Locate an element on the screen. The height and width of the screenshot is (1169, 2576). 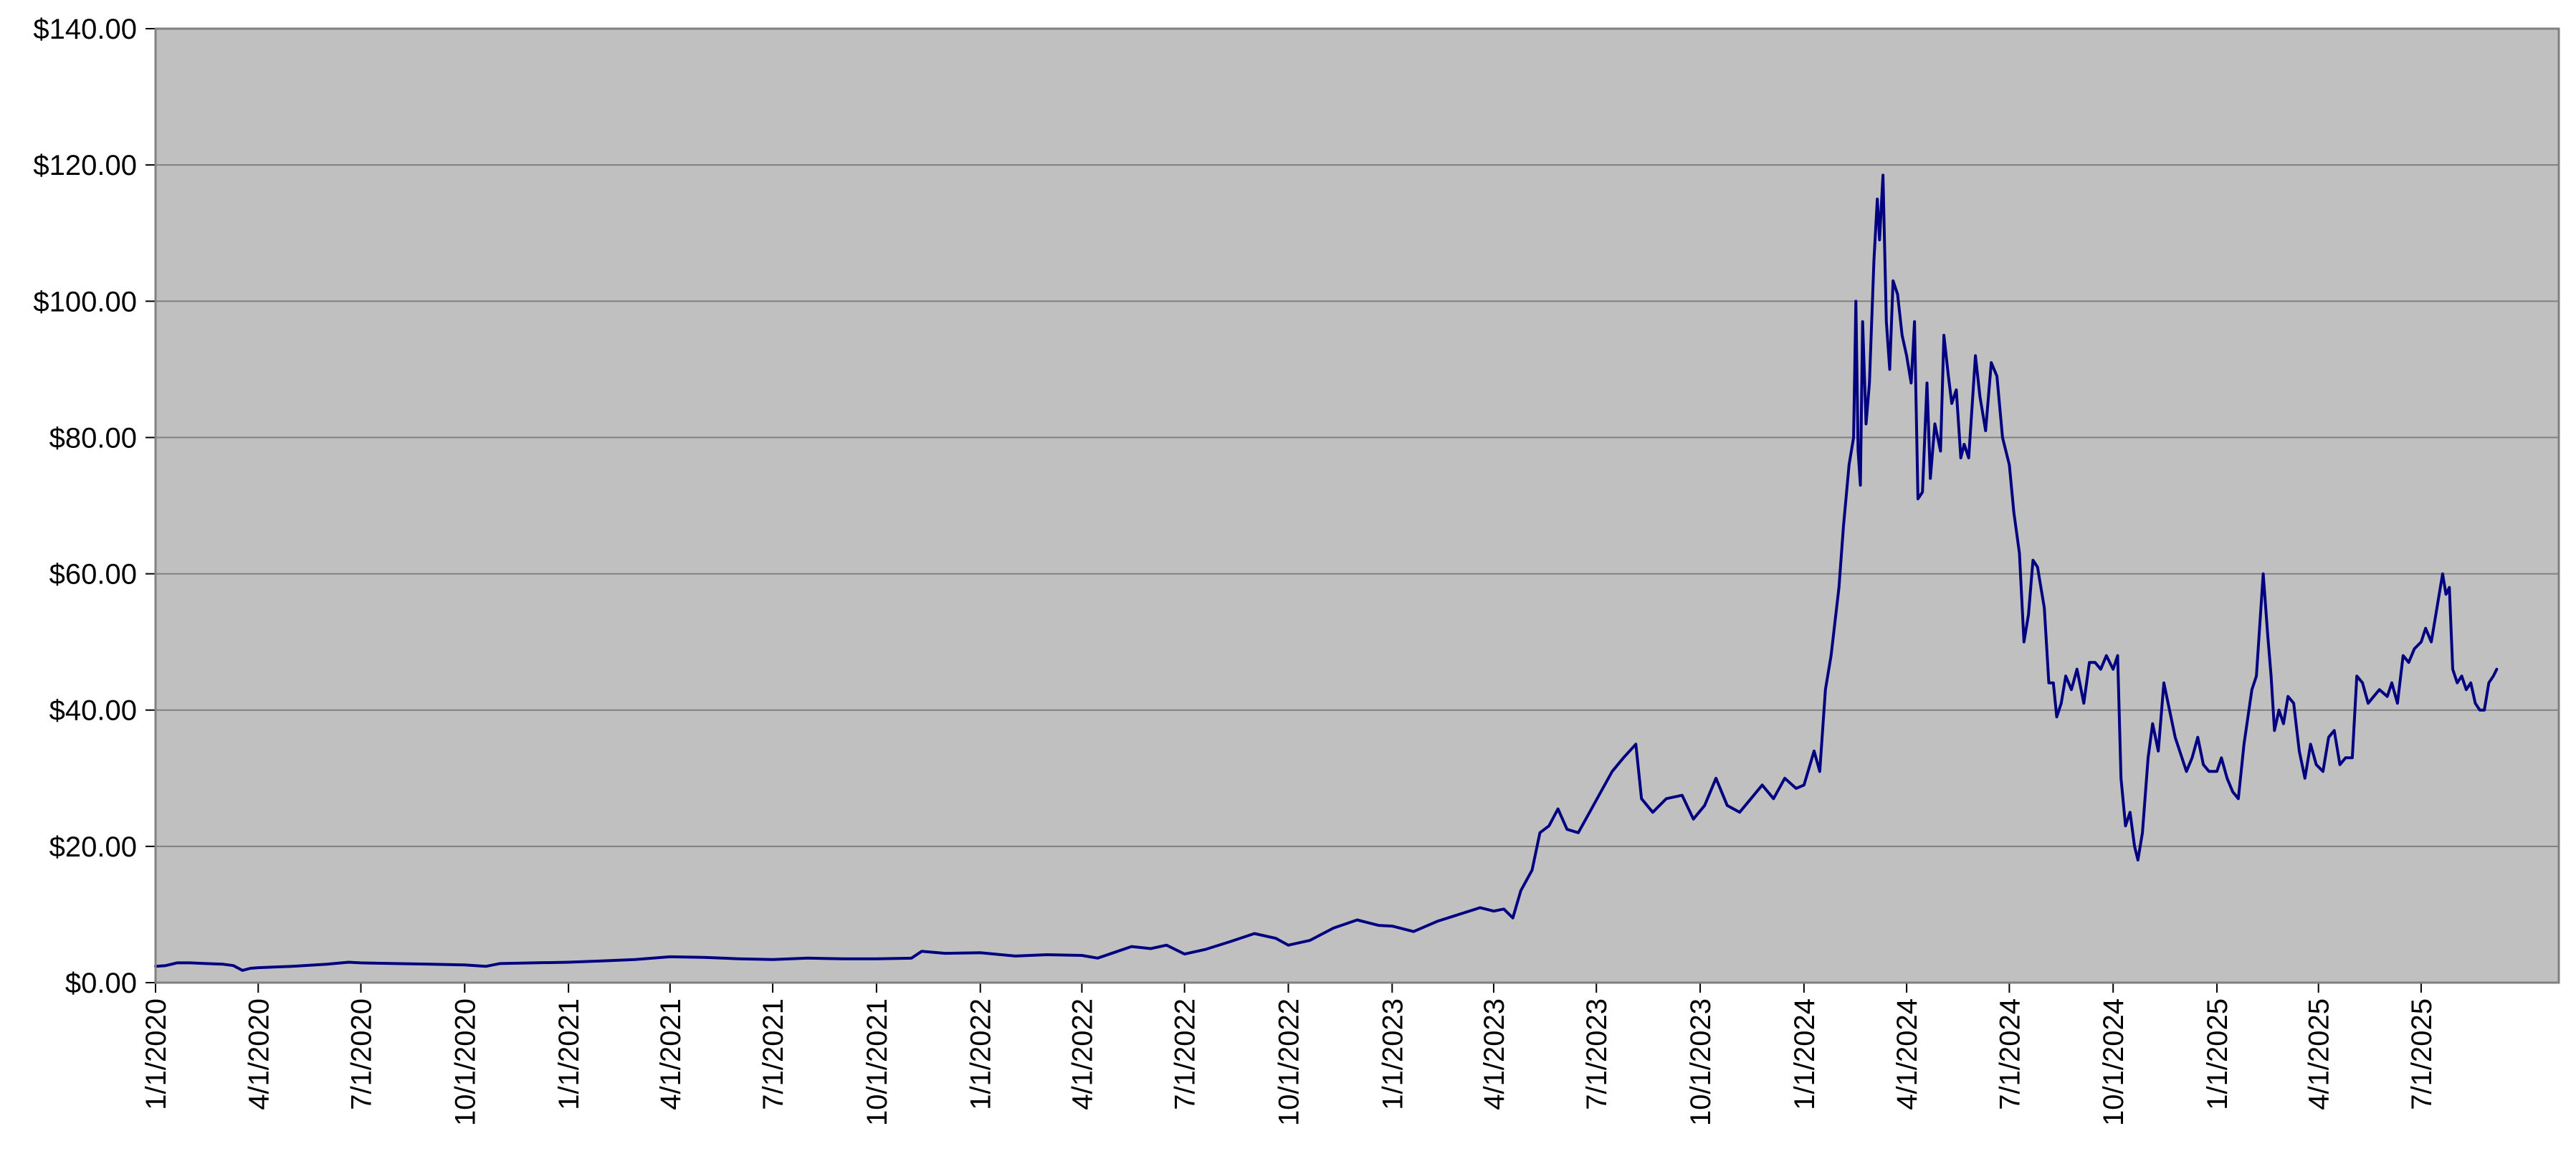
x-tick-label-7: 10/1/2021 is located at coordinates (877, 1062).